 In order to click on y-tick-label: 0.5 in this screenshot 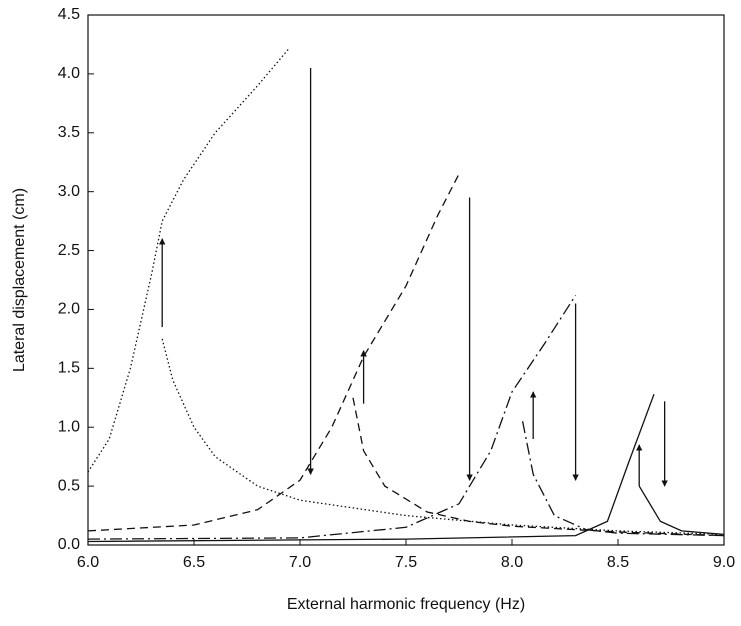, I will do `click(69, 485)`.